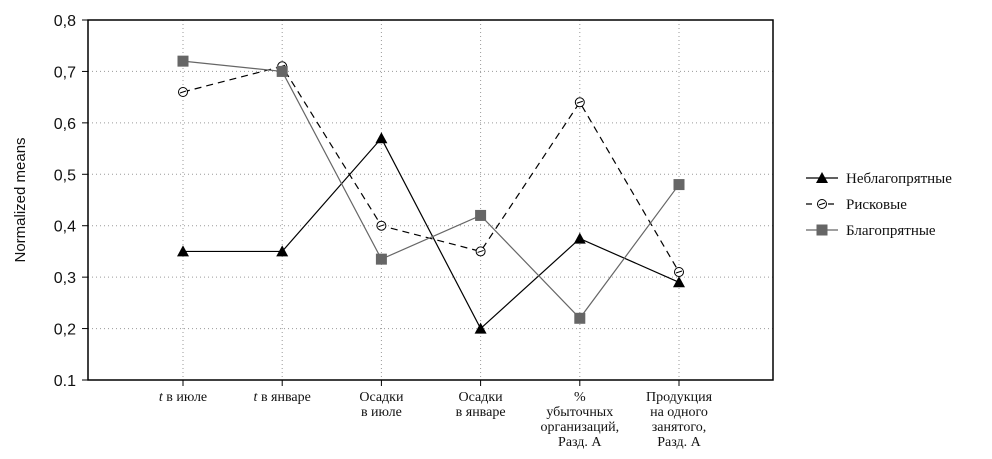 Image resolution: width=992 pixels, height=459 pixels. I want to click on y-tick-label: 0.1, so click(65, 381).